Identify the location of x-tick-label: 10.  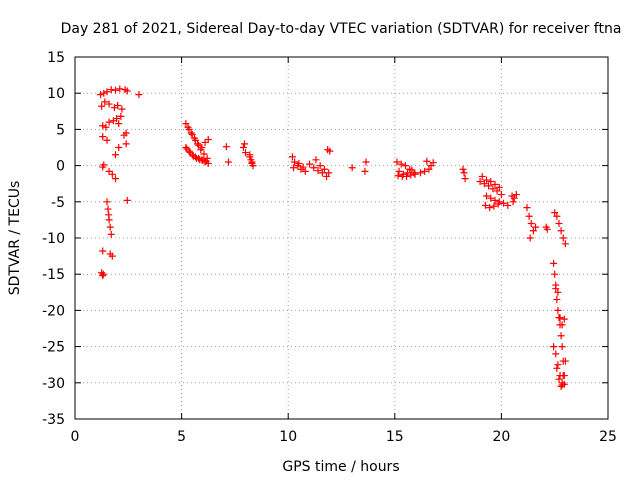
(288, 437).